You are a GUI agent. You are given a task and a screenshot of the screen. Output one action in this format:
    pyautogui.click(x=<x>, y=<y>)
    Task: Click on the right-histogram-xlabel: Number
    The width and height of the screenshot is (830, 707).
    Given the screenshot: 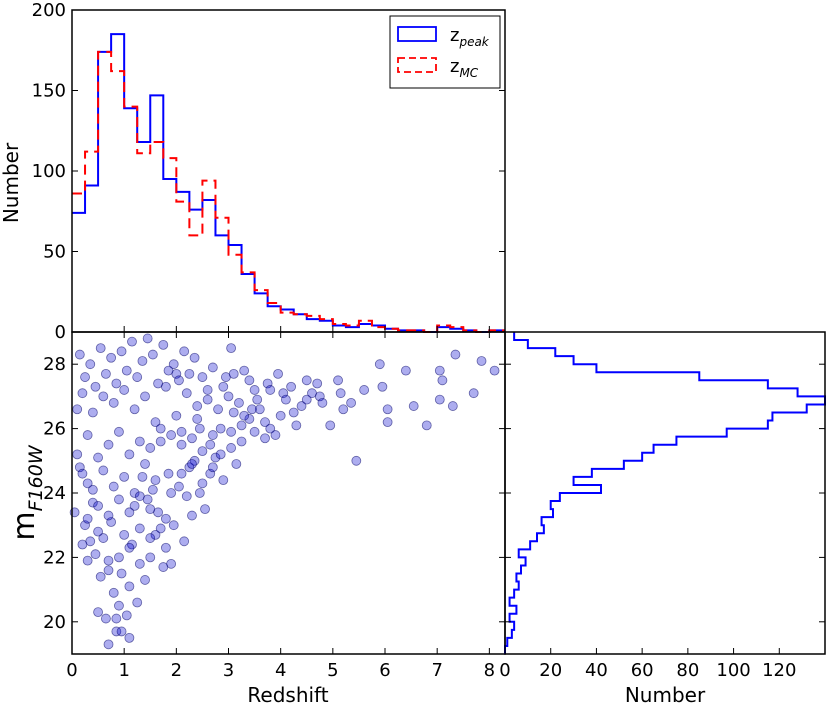 What is the action you would take?
    pyautogui.click(x=665, y=695)
    